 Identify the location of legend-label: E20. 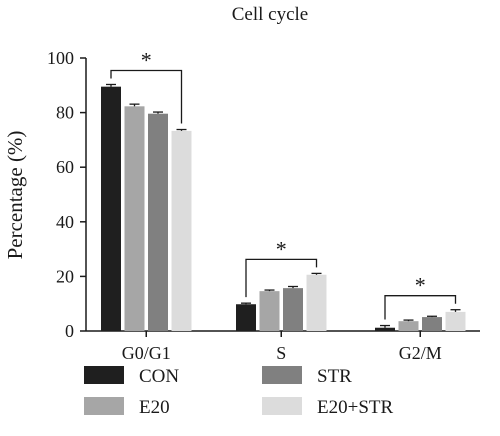
(154, 407).